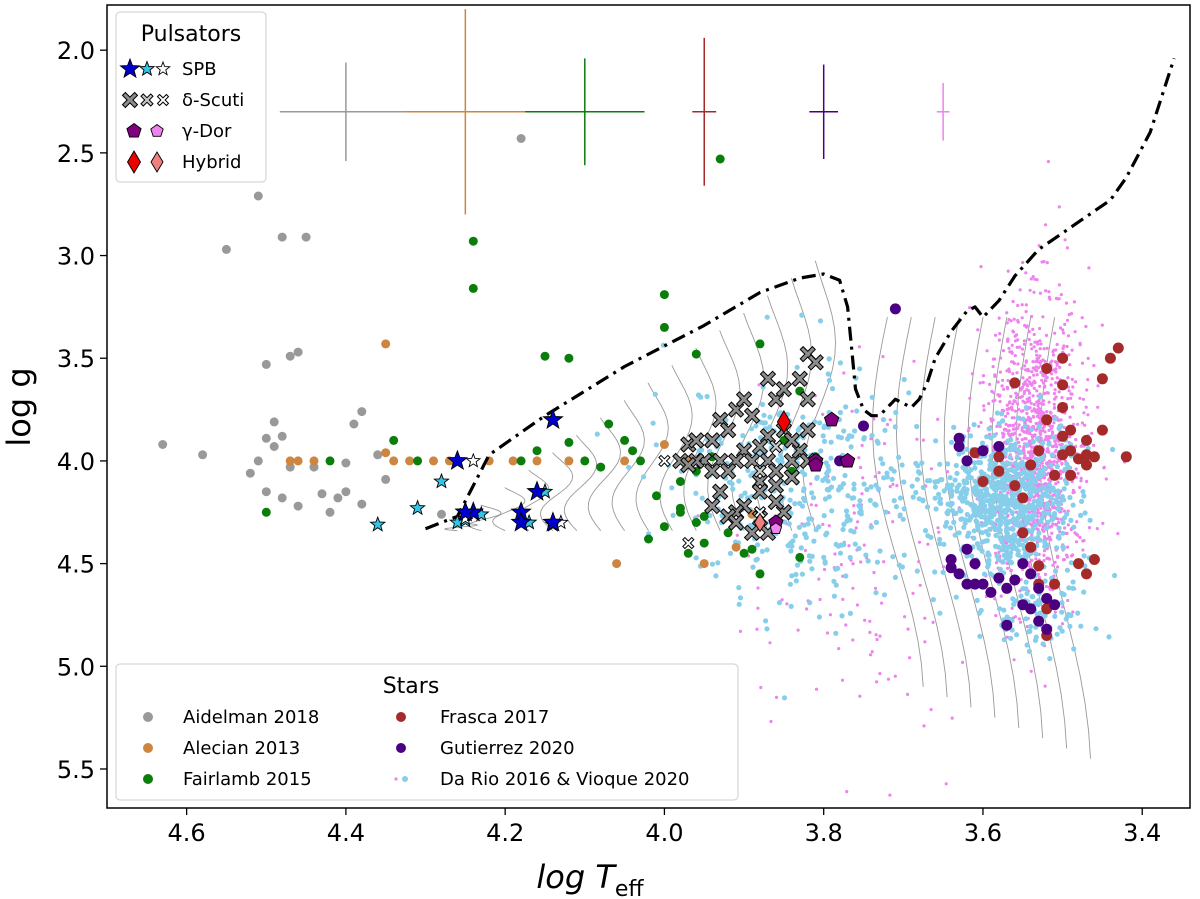 Image resolution: width=1200 pixels, height=899 pixels. Describe the element at coordinates (19, 406) in the screenshot. I see `y-axis-label: log g` at that location.